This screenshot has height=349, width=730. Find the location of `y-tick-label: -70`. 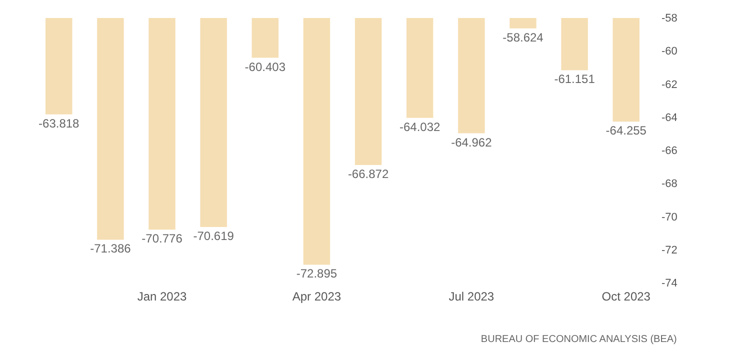

y-tick-label: -70 is located at coordinates (670, 217).